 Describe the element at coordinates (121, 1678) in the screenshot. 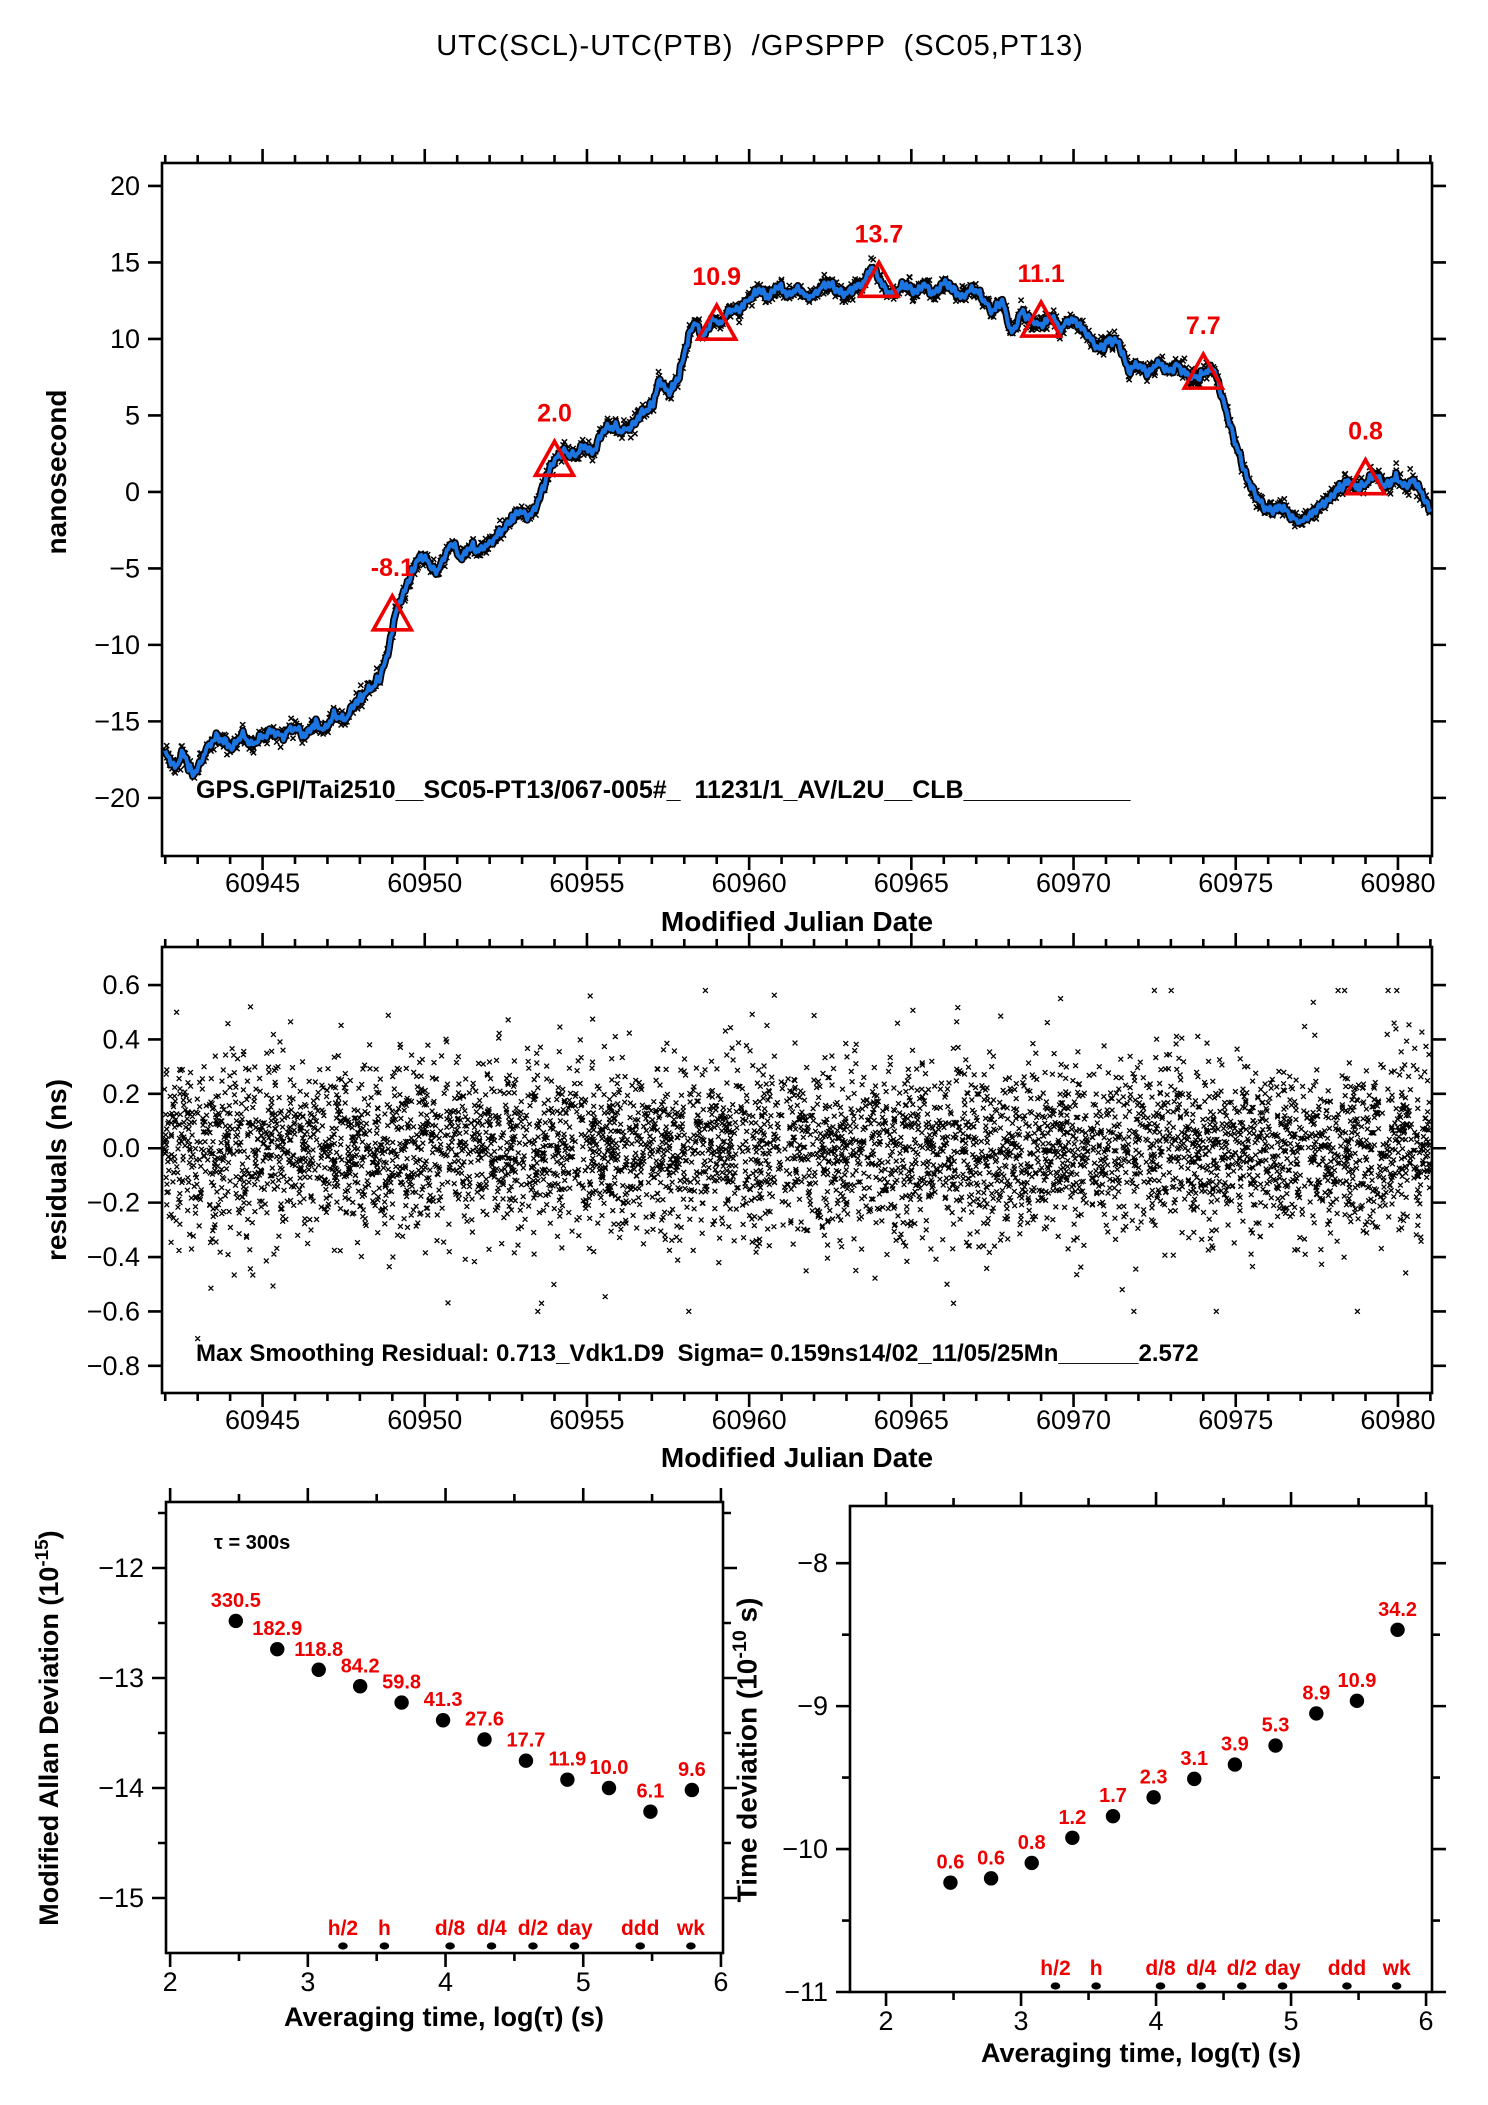

I see `svg-text: −13` at that location.